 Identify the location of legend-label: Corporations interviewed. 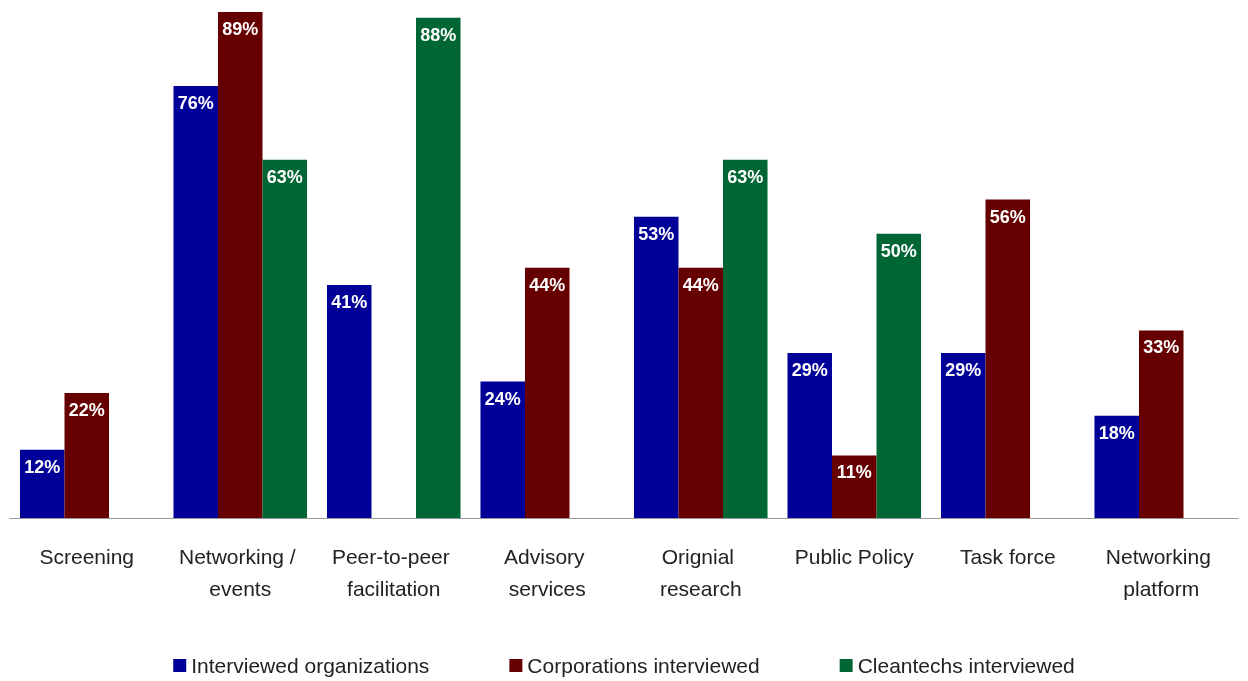
(643, 665).